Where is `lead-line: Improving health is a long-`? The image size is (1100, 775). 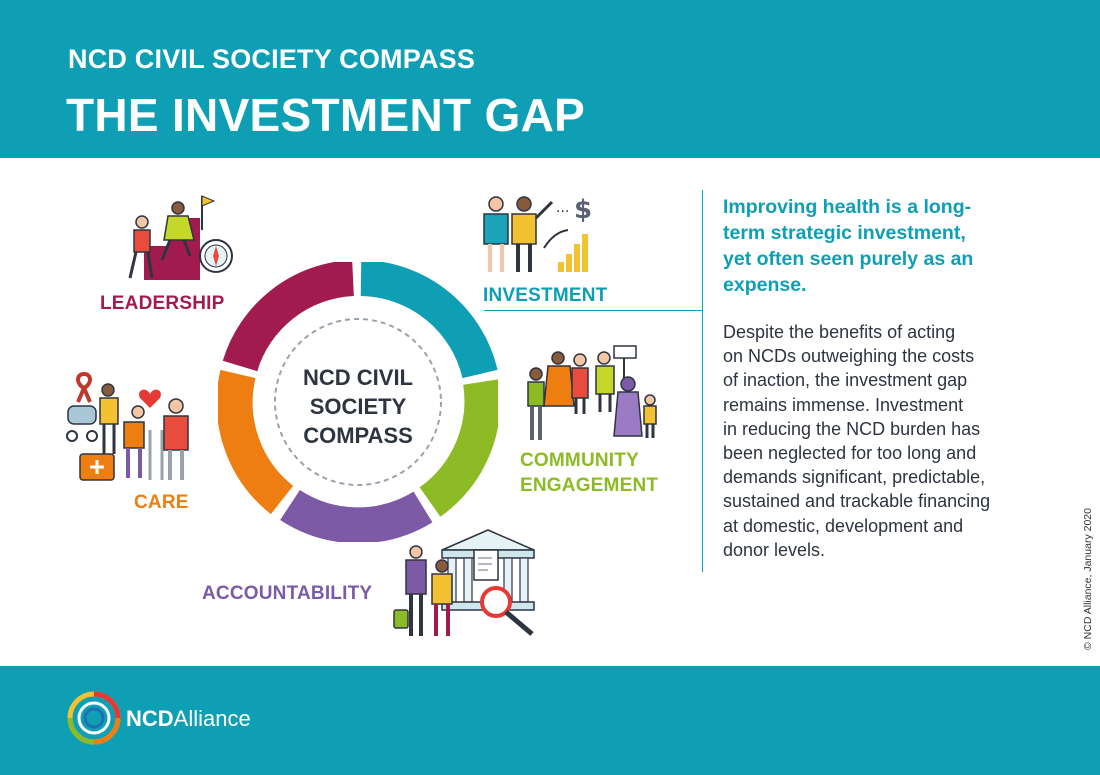
lead-line: Improving health is a long- is located at coordinates (847, 207).